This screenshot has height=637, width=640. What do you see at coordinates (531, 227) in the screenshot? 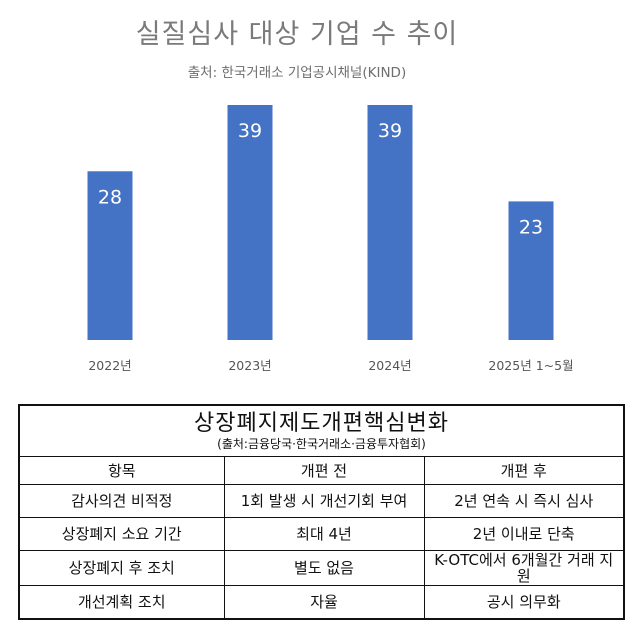
I see `bar-value-label-3: 23` at bounding box center [531, 227].